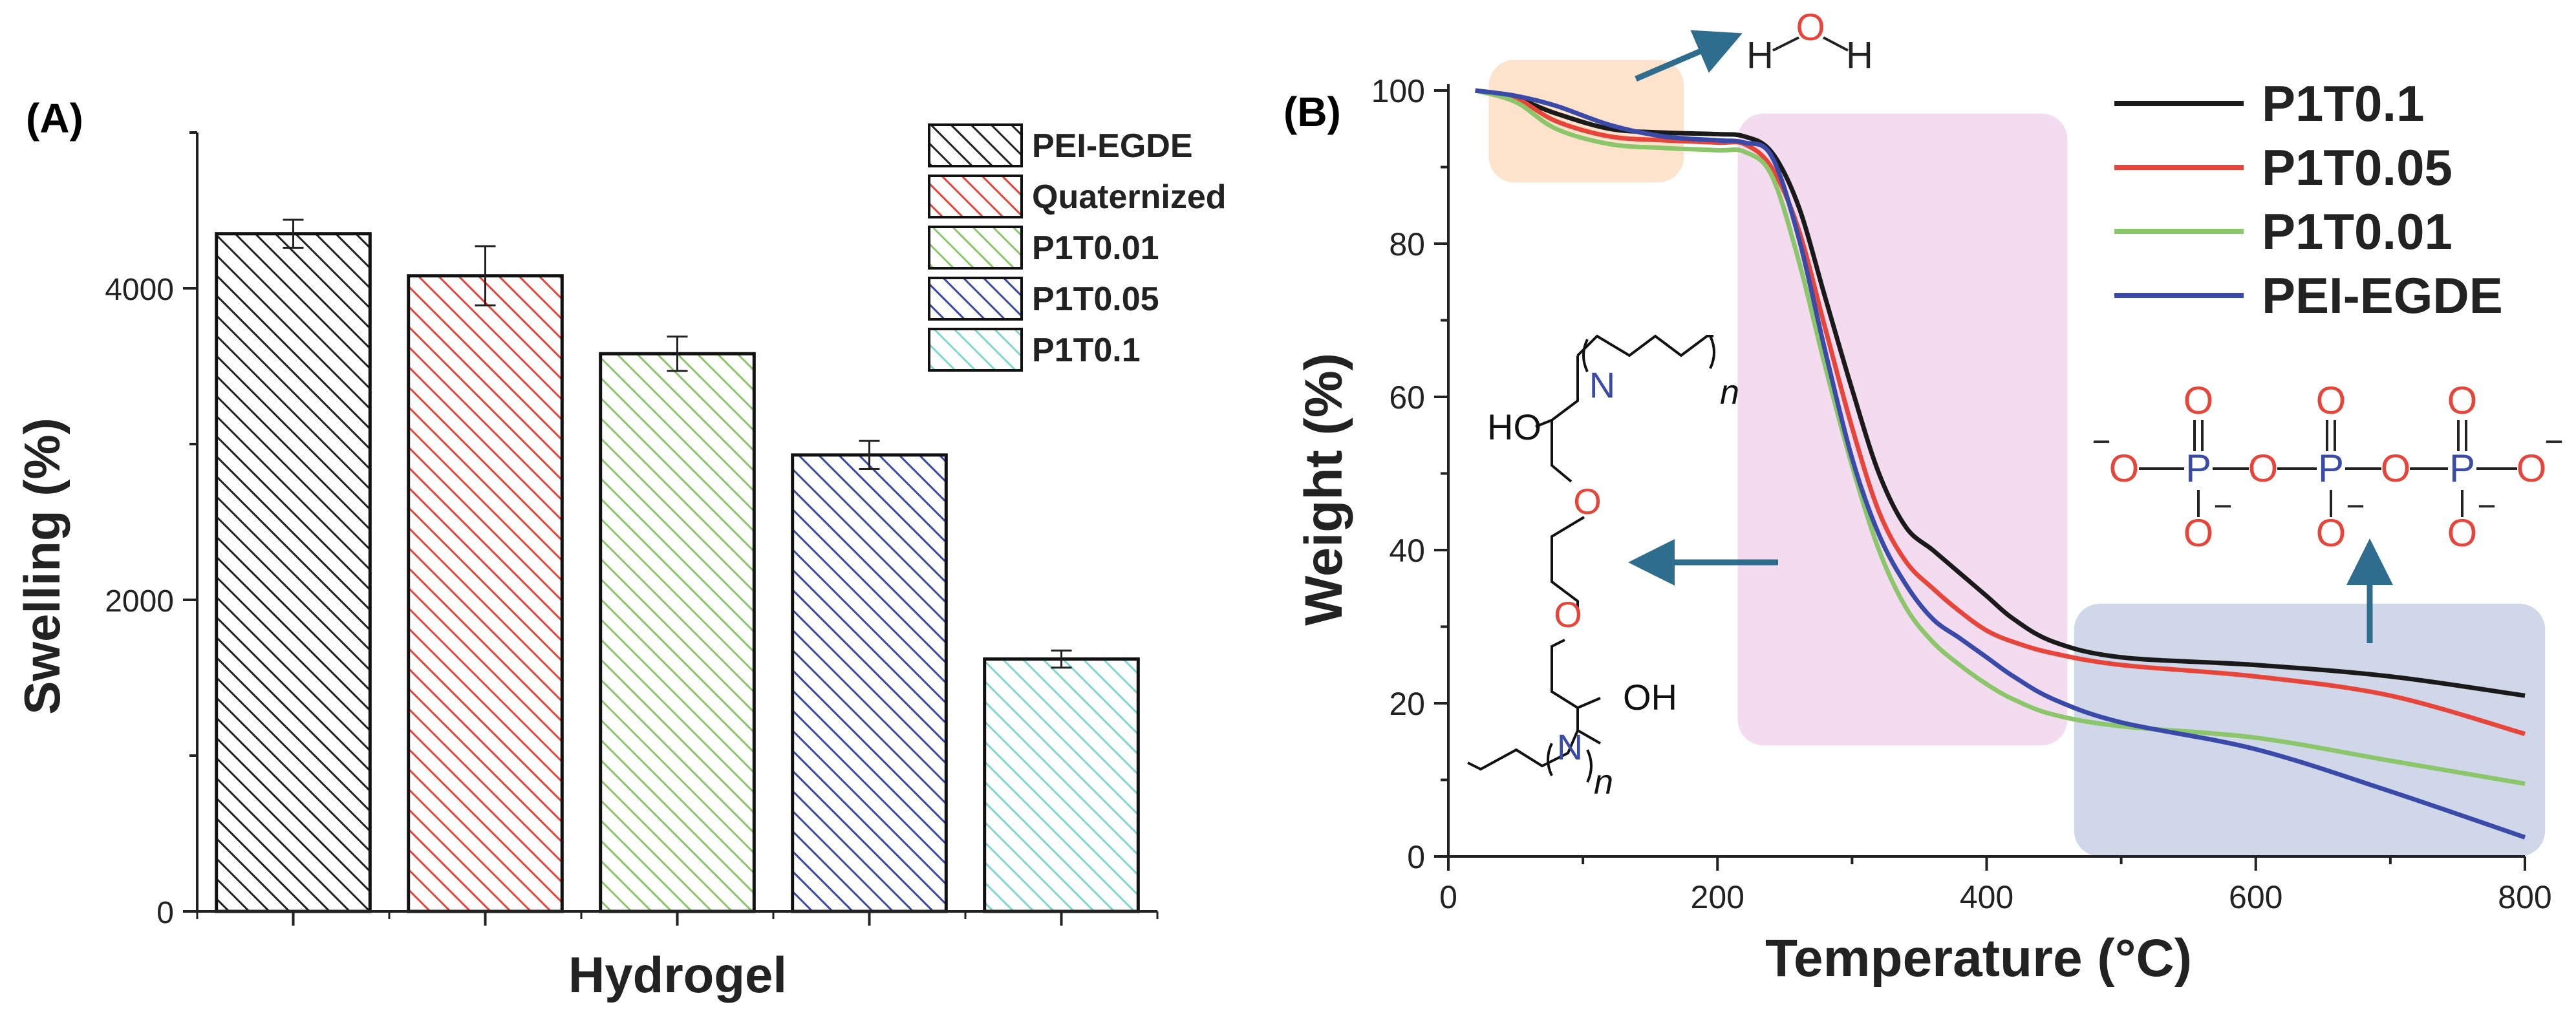  Describe the element at coordinates (1568, 614) in the screenshot. I see `pei-oxygen-lower: O` at that location.